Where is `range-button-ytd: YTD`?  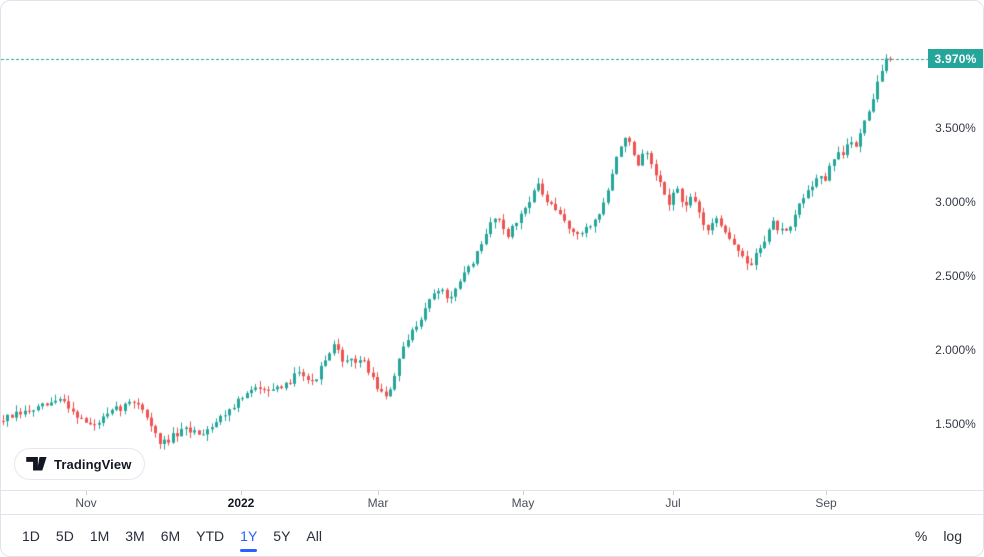 range-button-ytd: YTD is located at coordinates (210, 535).